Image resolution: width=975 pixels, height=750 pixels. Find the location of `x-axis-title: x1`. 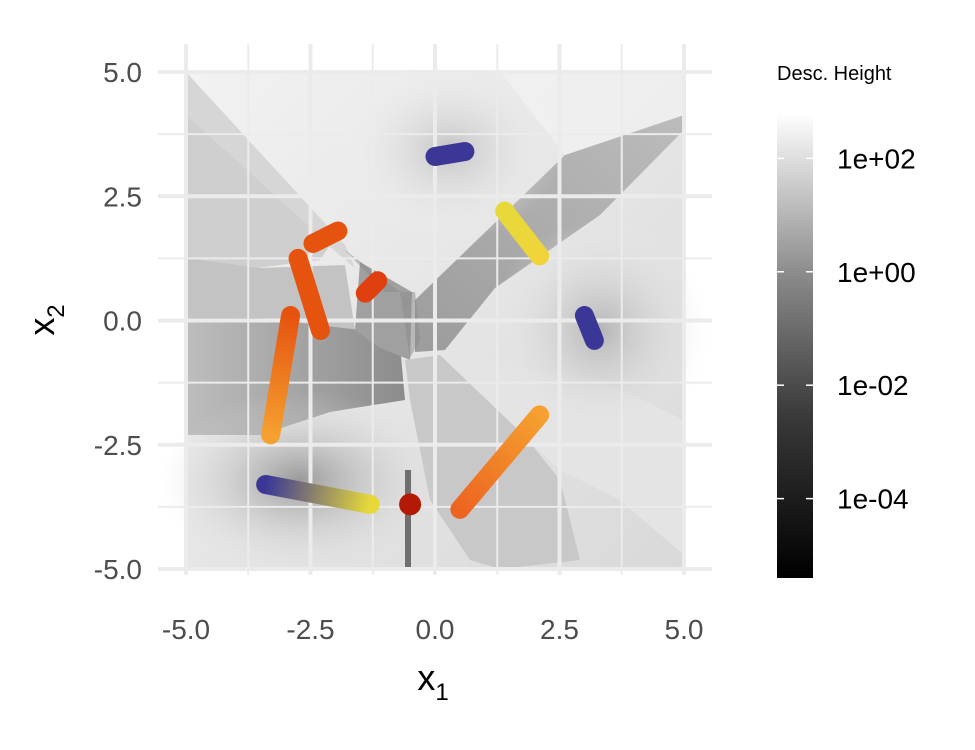

x-axis-title: x1 is located at coordinates (432, 681).